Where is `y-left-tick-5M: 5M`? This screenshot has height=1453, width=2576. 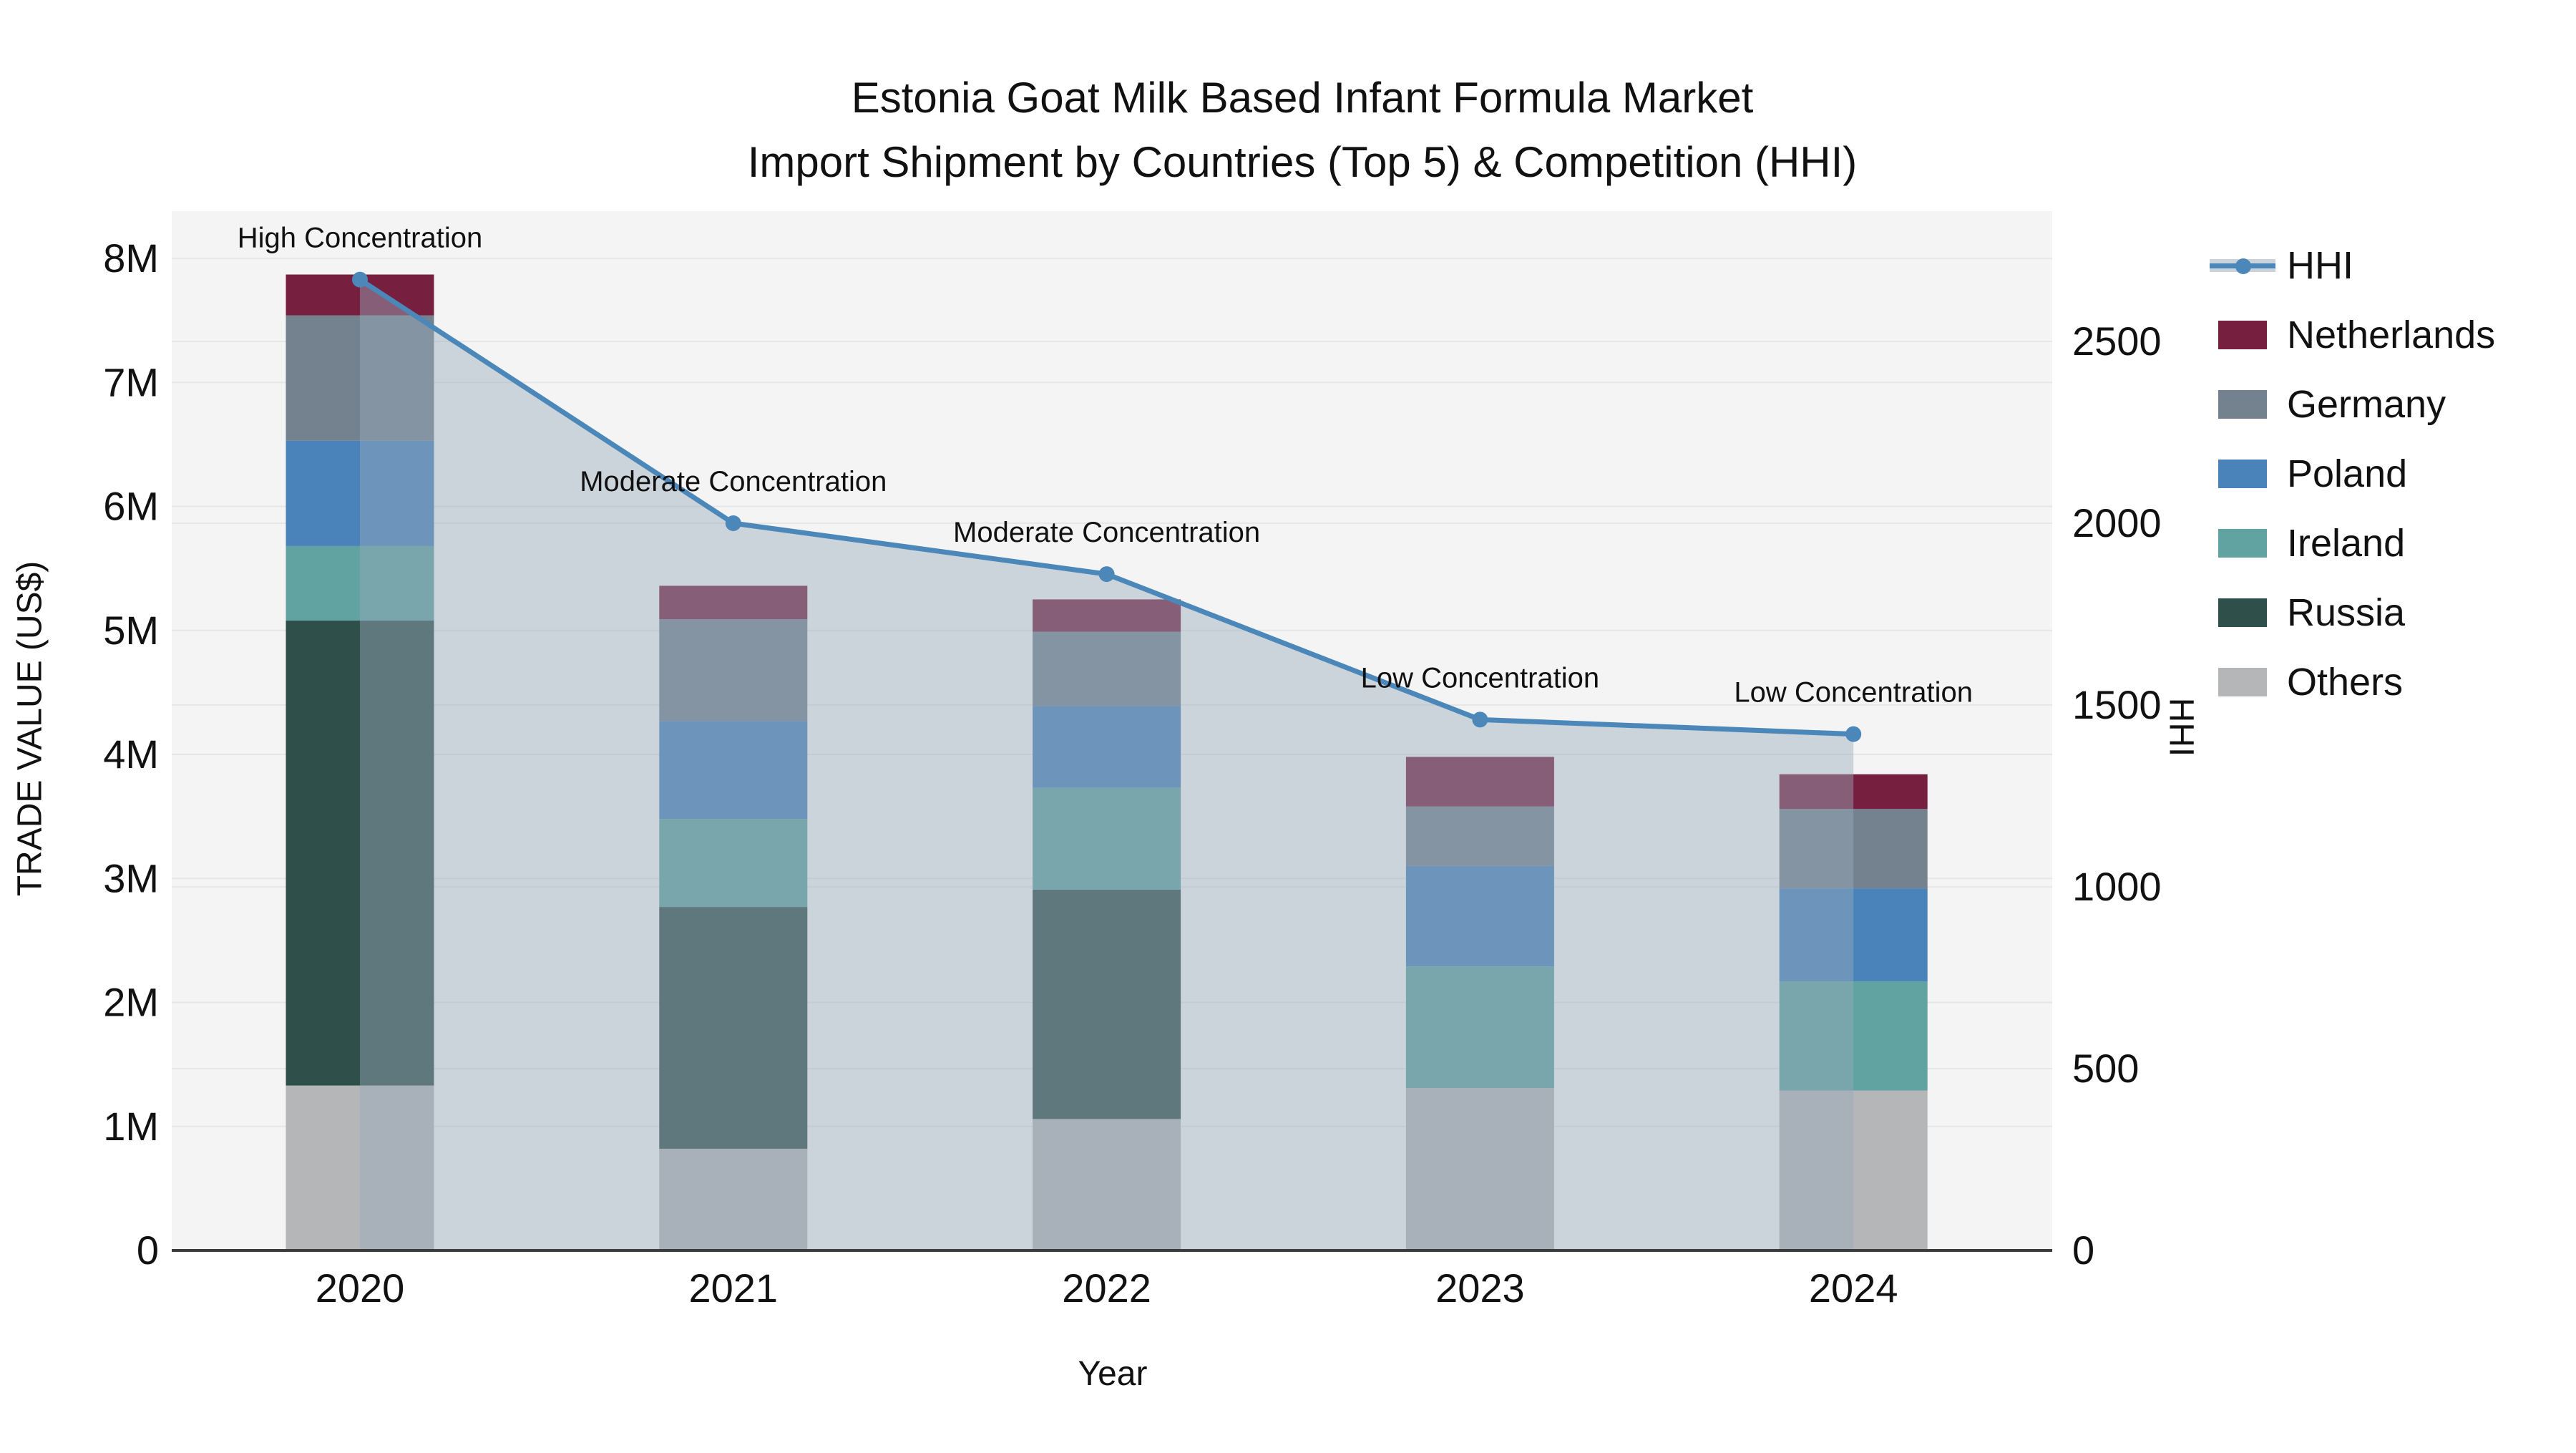
y-left-tick-5M: 5M is located at coordinates (131, 630).